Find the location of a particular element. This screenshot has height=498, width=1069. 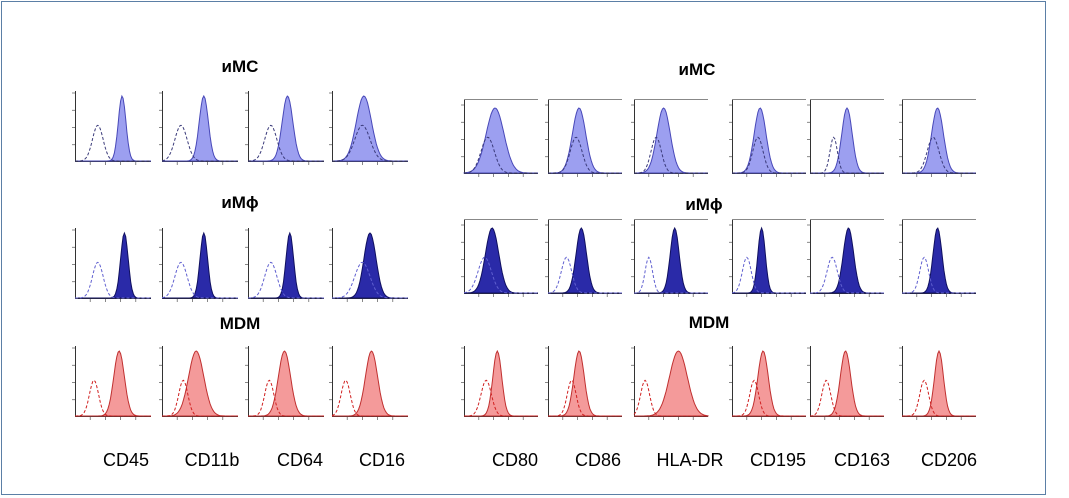

histogram-left-r0-cd64 is located at coordinates (284, 128).